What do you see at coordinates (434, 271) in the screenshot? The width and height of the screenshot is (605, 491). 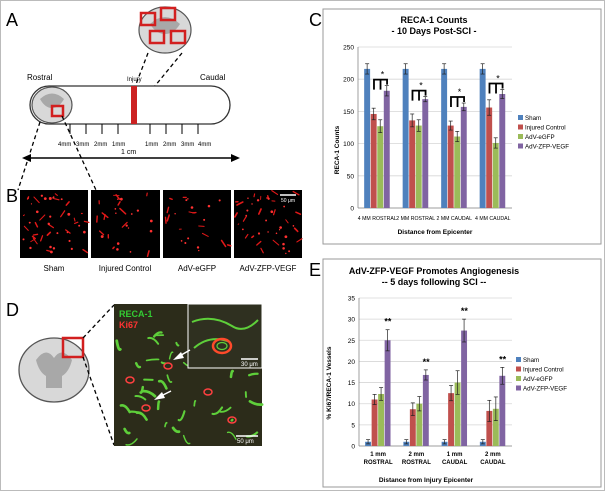 I see `chart-title: AdV-ZFP-VEGF Promotes Angiogenesis` at bounding box center [434, 271].